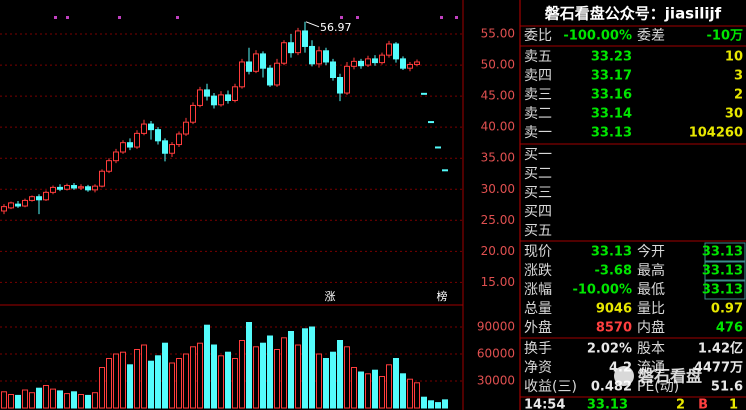  Describe the element at coordinates (498, 282) in the screenshot. I see `y-tick-label: 15.00` at that location.